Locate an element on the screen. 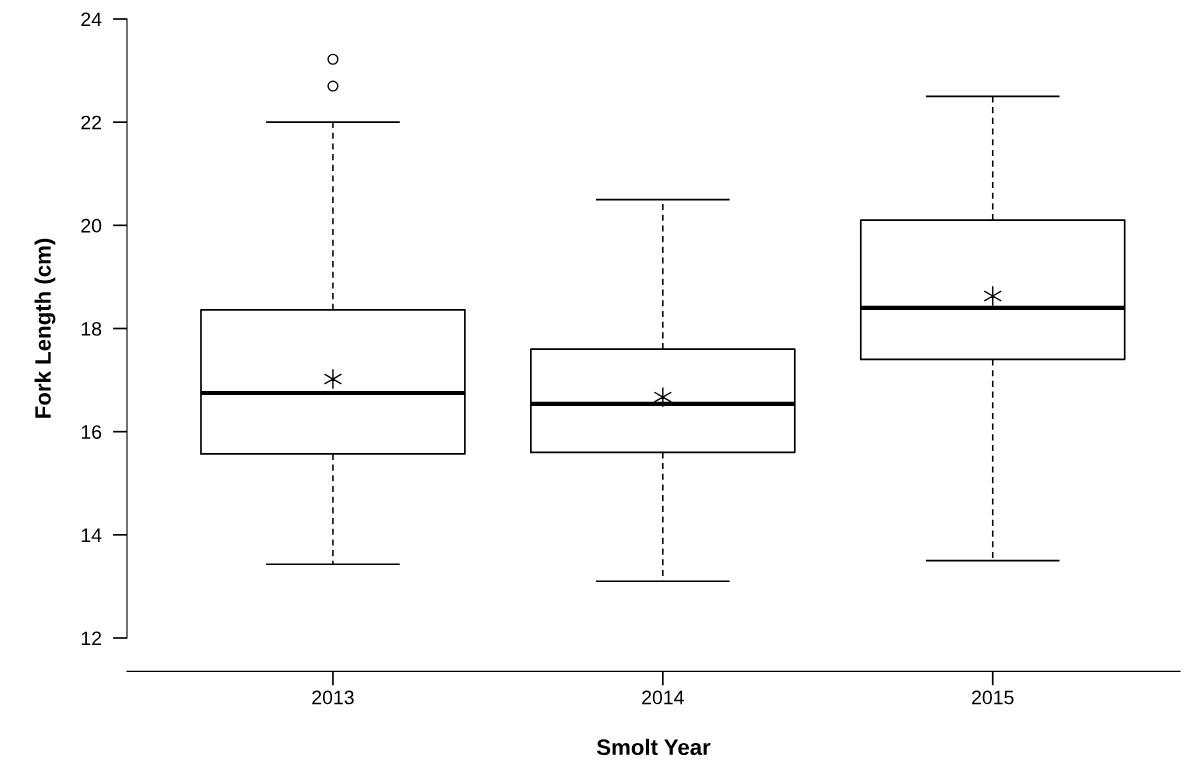 The width and height of the screenshot is (1195, 773). y-tick-label: 12 is located at coordinates (91, 638).